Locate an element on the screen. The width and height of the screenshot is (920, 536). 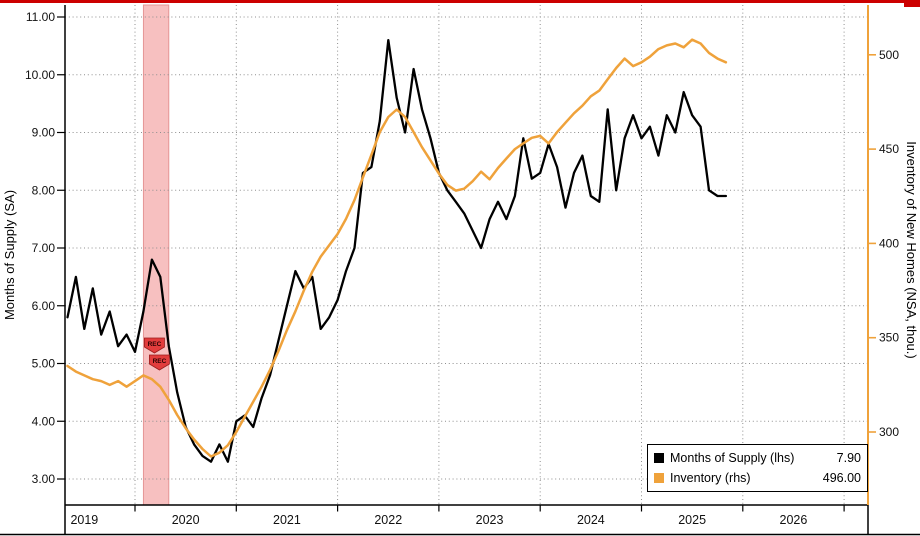
svg-text: 2026 is located at coordinates (794, 520).